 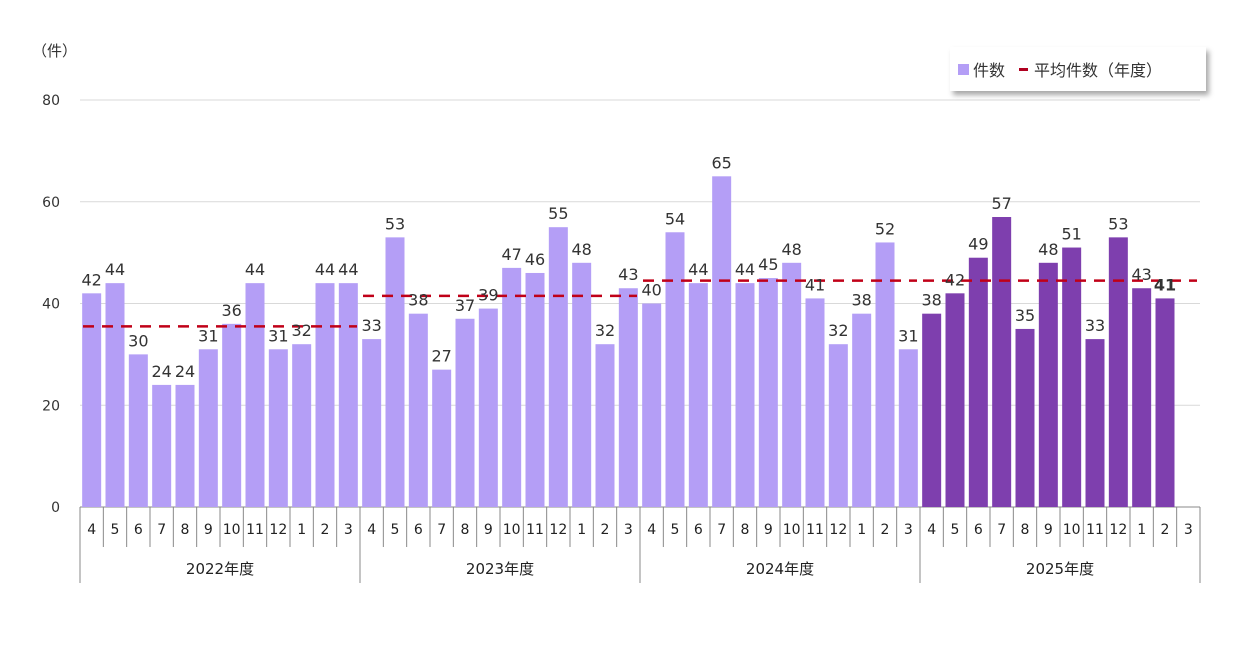 I want to click on data-label: 57, so click(x=1001, y=203).